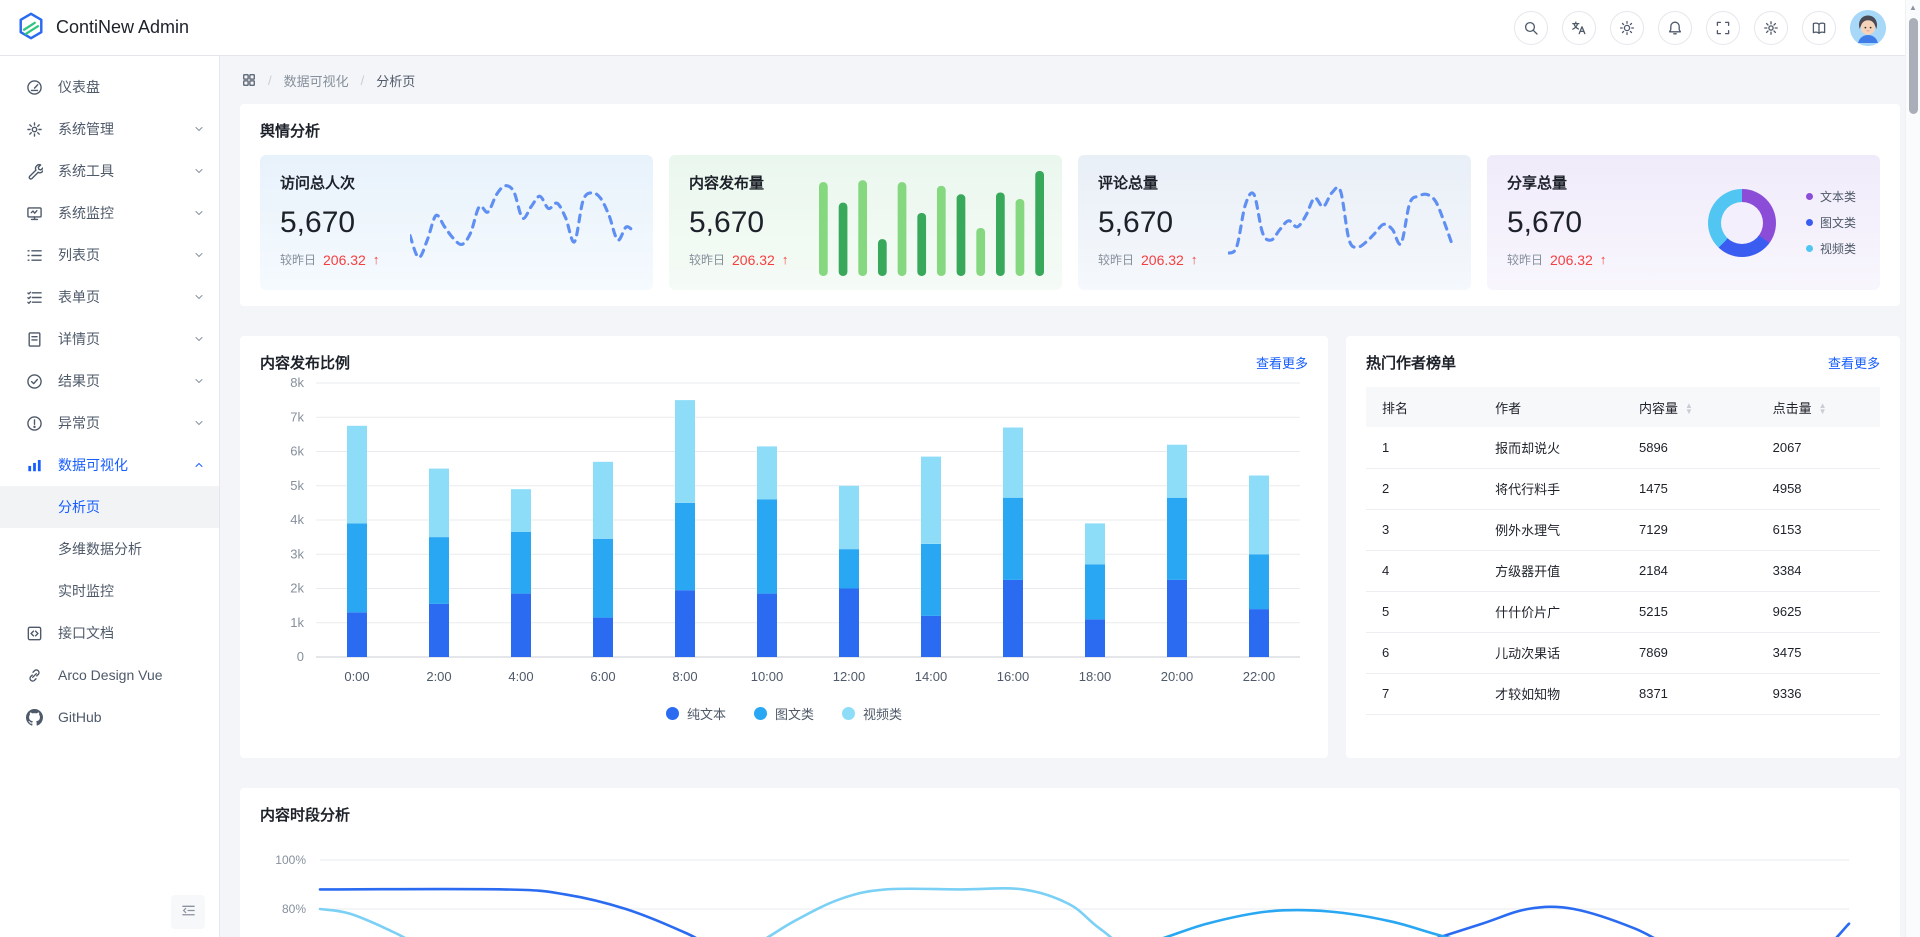  I want to click on logo-area: ContiNew Admin, so click(102, 27).